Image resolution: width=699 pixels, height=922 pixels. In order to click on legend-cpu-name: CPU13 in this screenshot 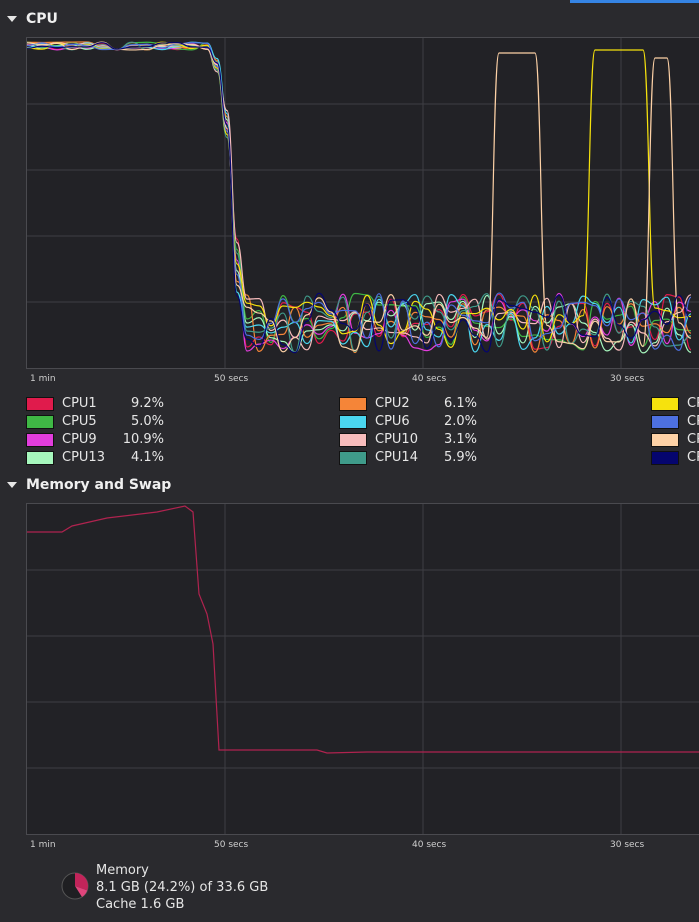, I will do `click(83, 457)`.